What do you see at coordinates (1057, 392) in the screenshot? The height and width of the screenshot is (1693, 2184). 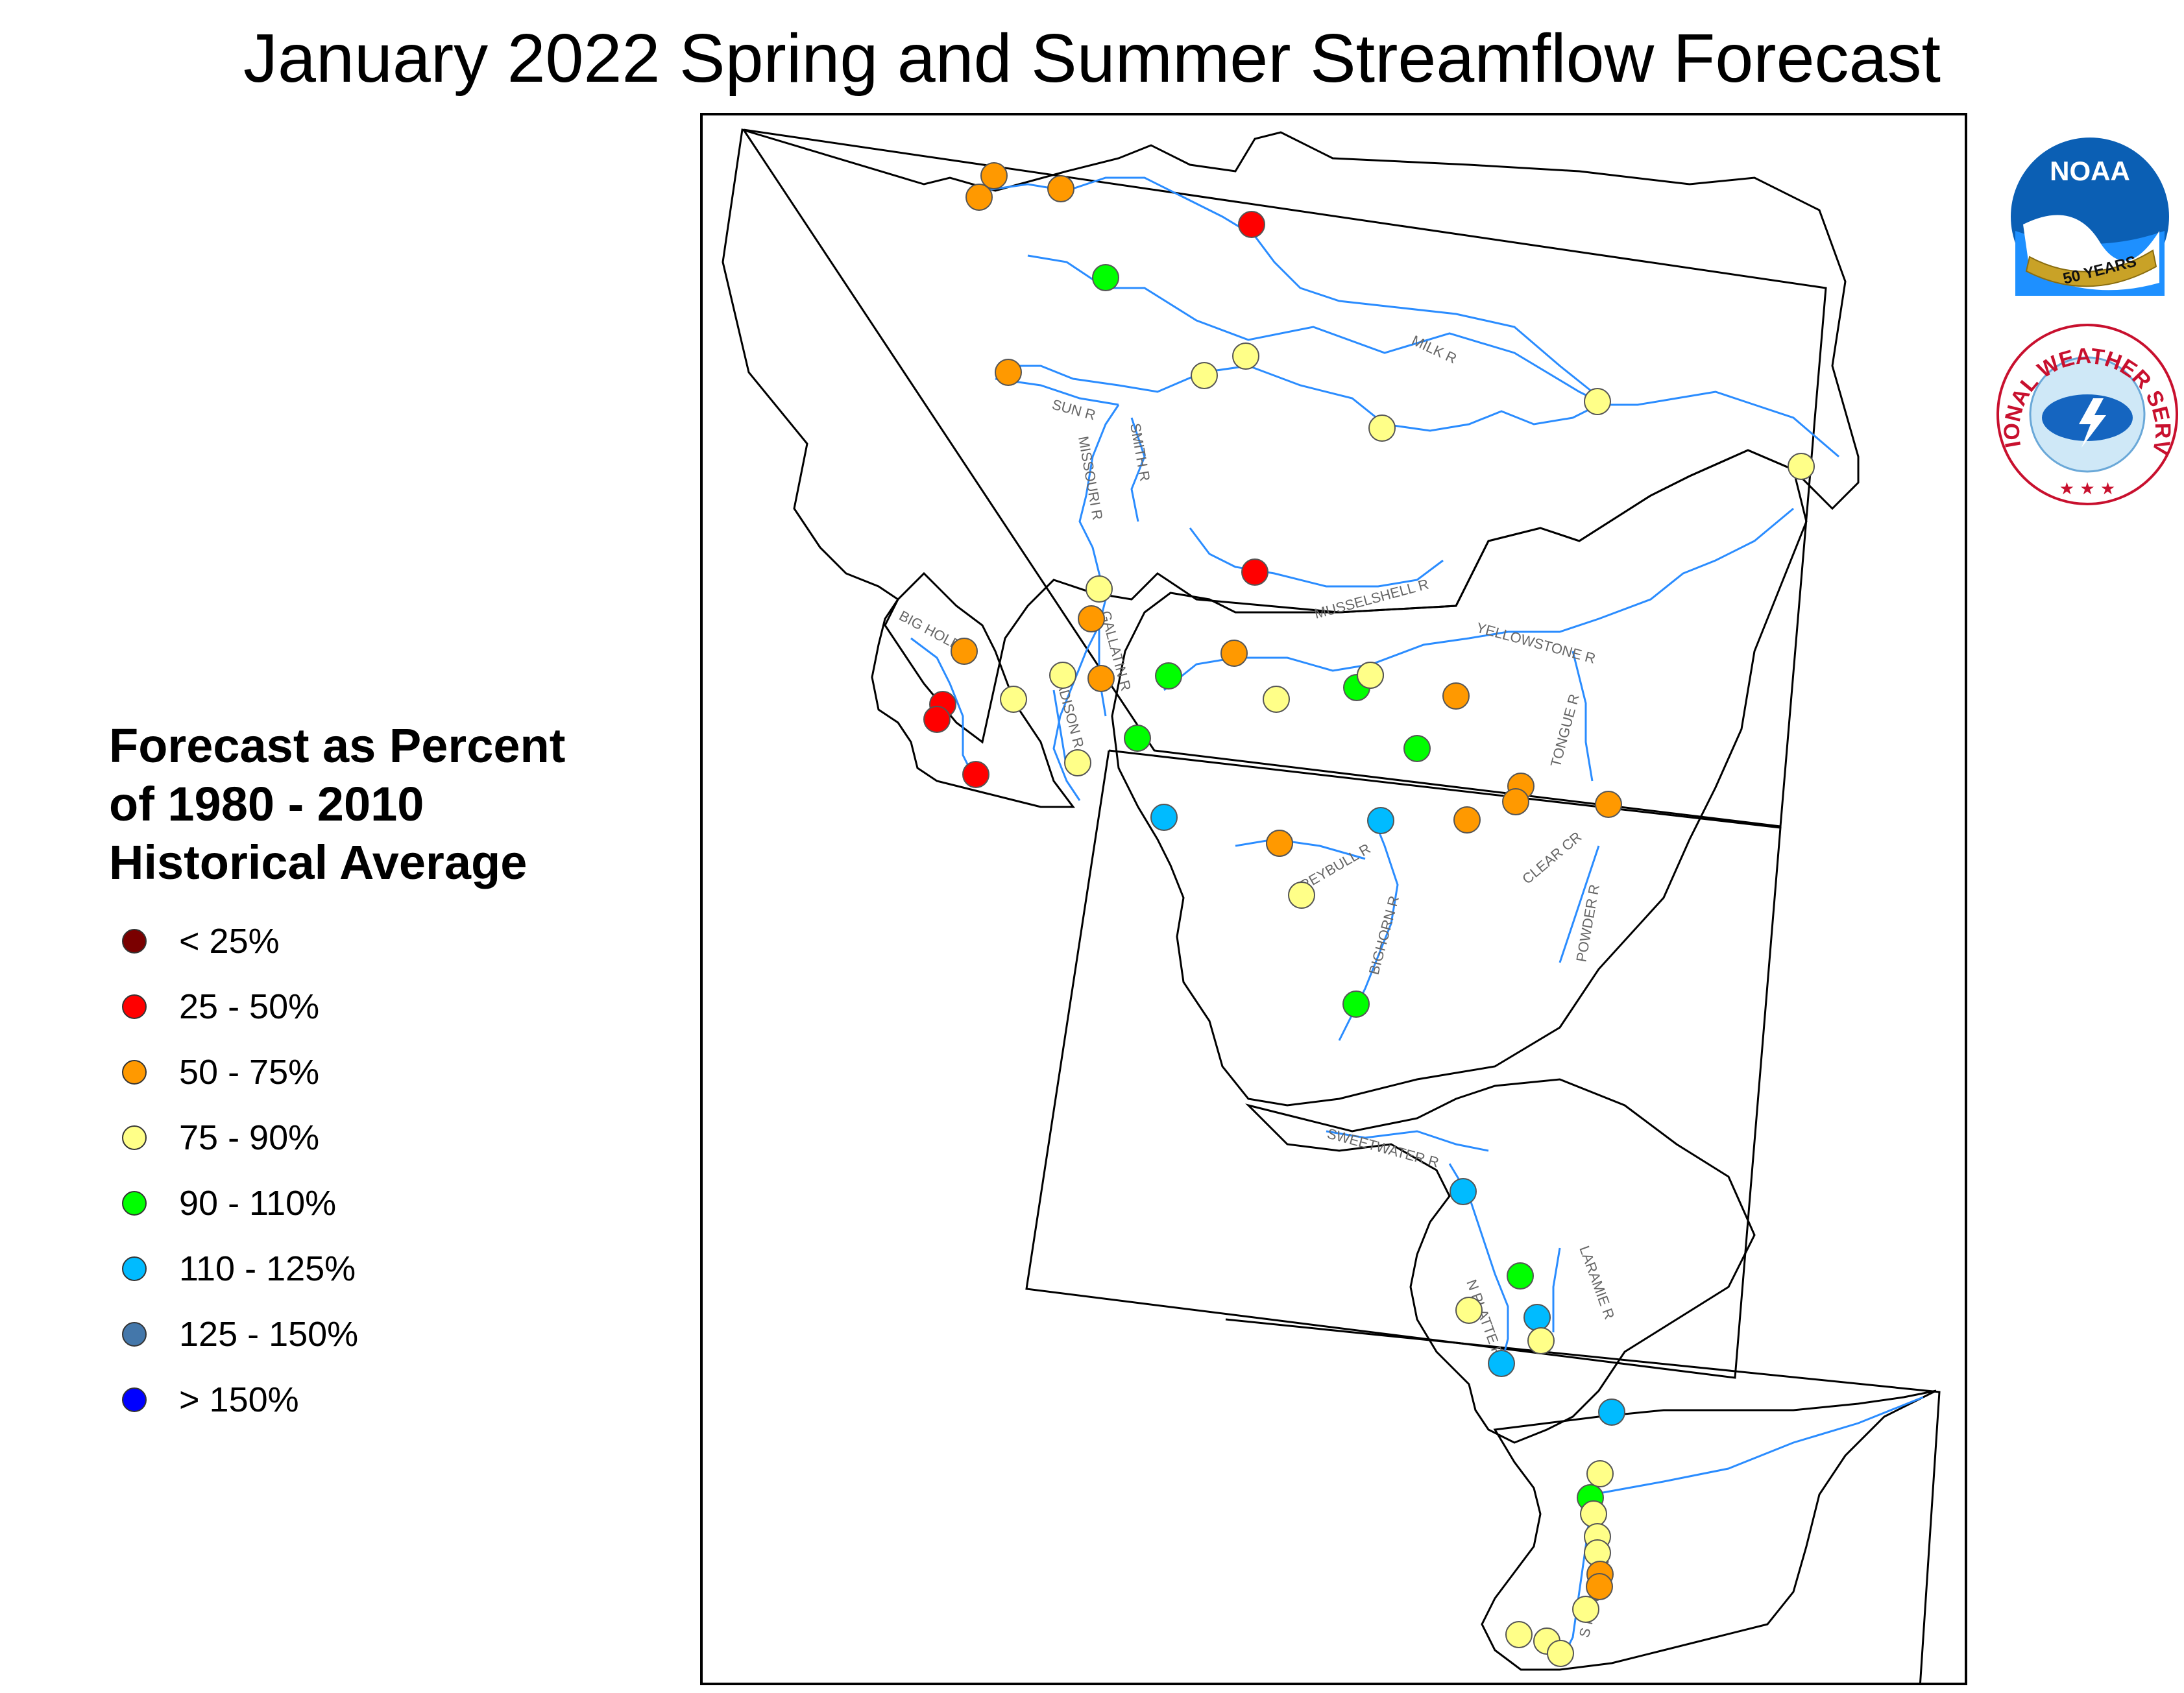 I see `sun-river` at bounding box center [1057, 392].